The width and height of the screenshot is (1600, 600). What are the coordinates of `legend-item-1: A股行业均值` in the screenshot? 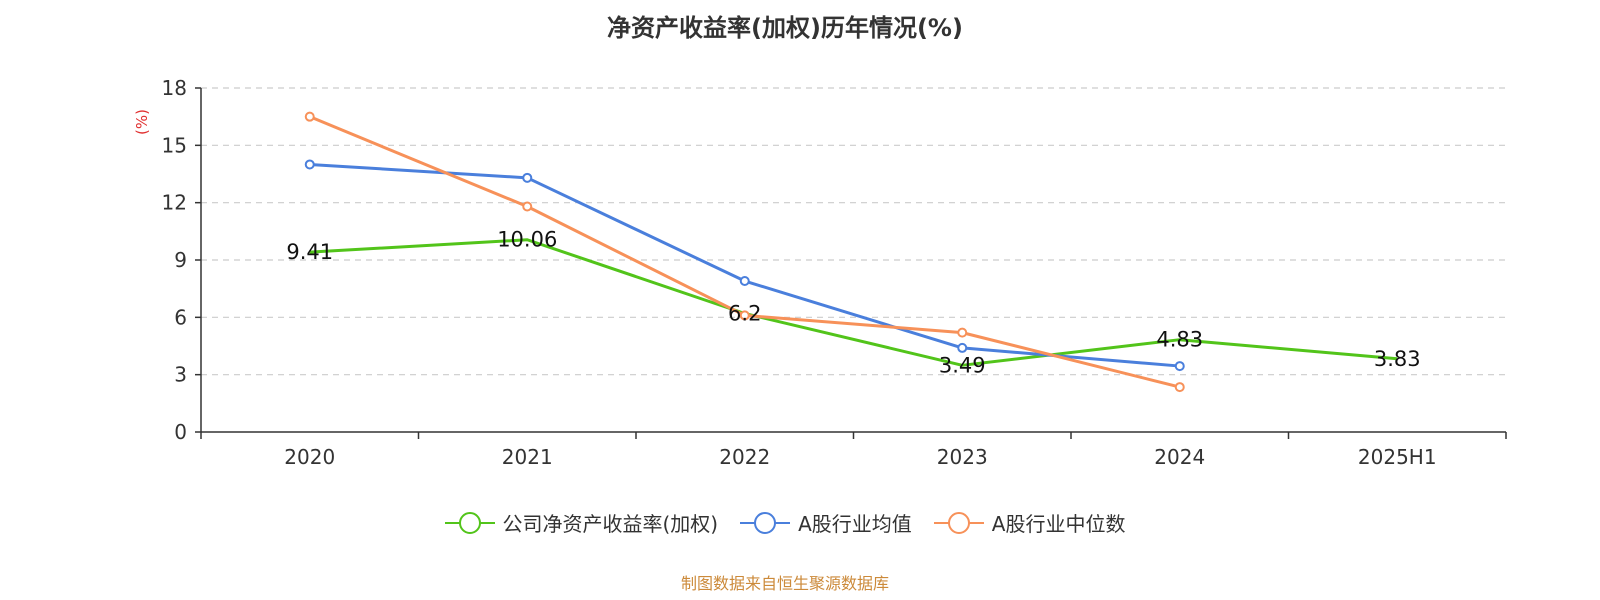 It's located at (826, 522).